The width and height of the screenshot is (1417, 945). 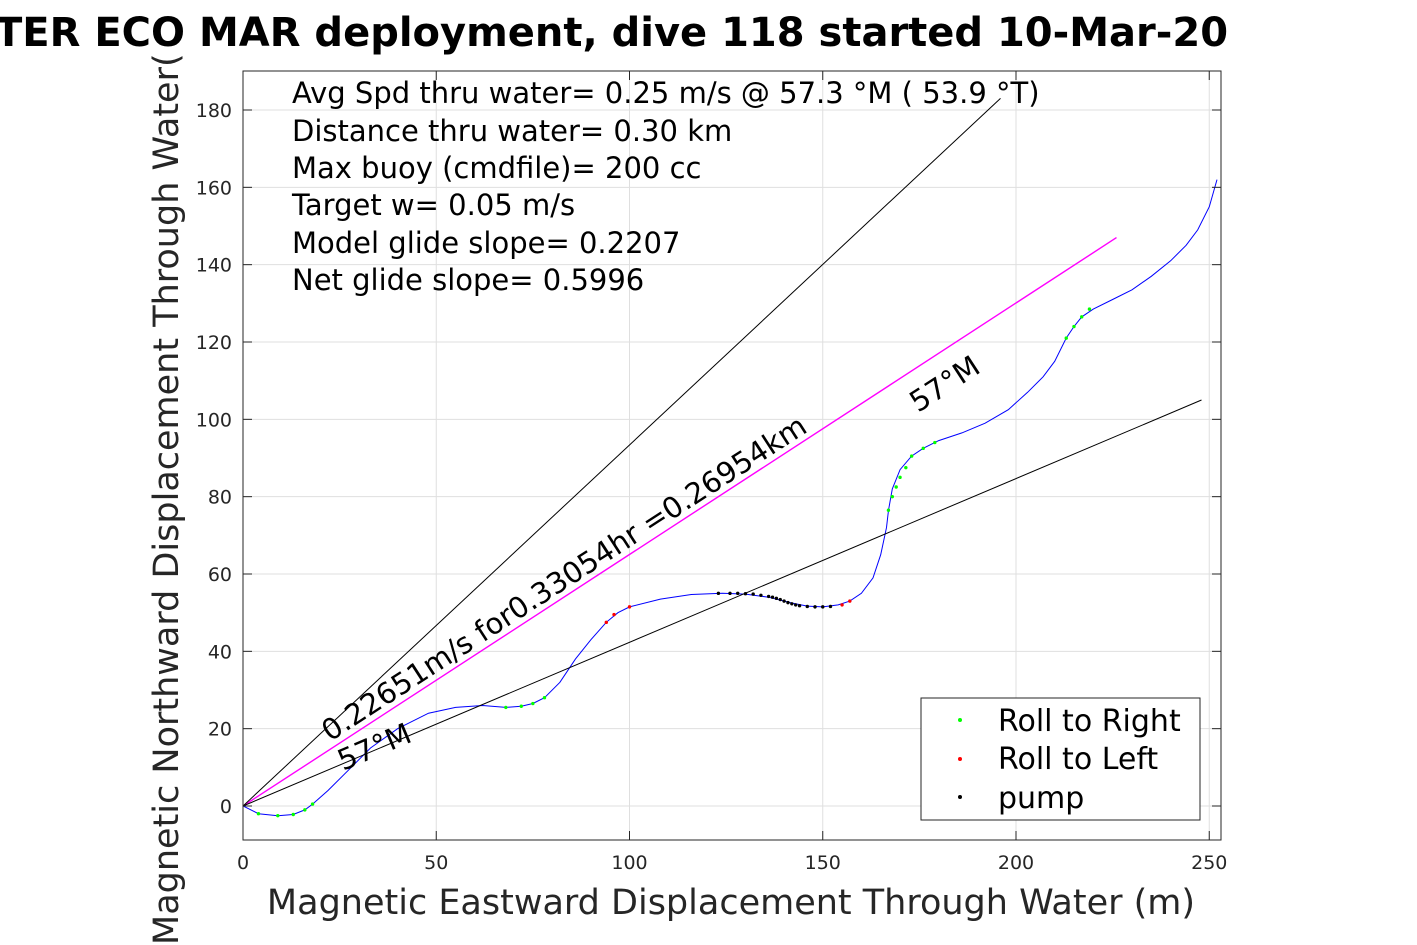 I want to click on y-tick-label: 40, so click(x=220, y=652).